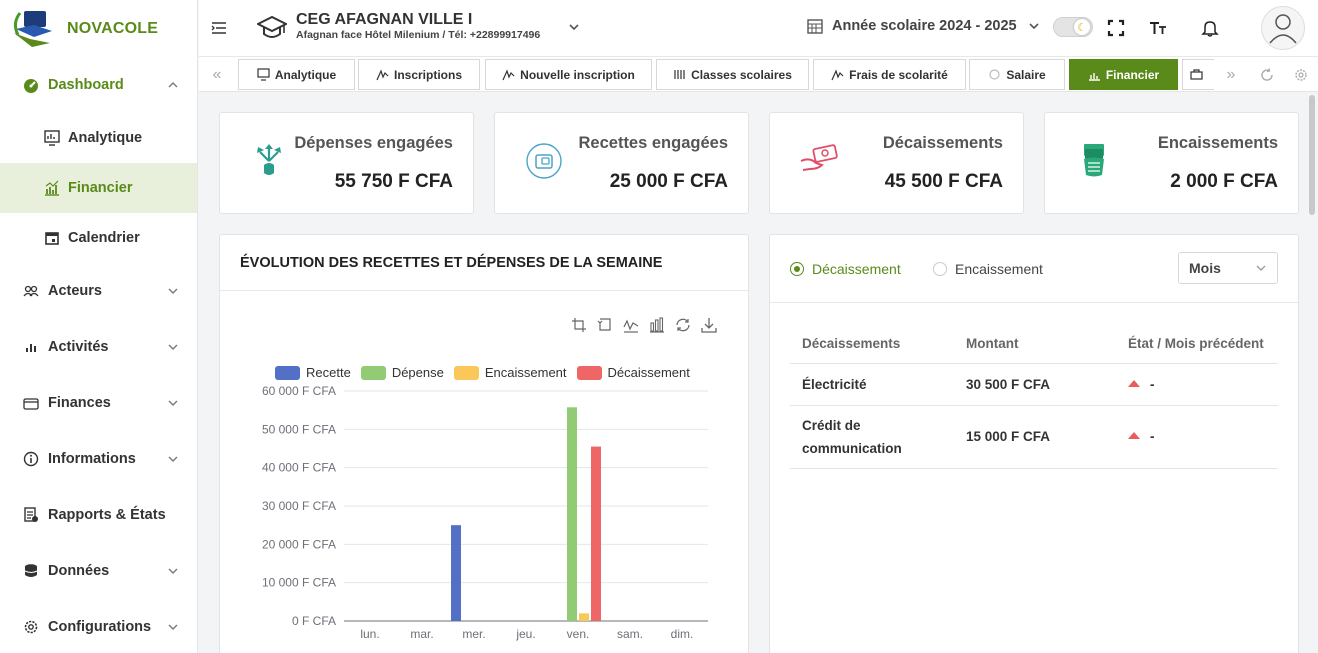 The image size is (1318, 653). I want to click on tab-salaire: Salaire, so click(1017, 74).